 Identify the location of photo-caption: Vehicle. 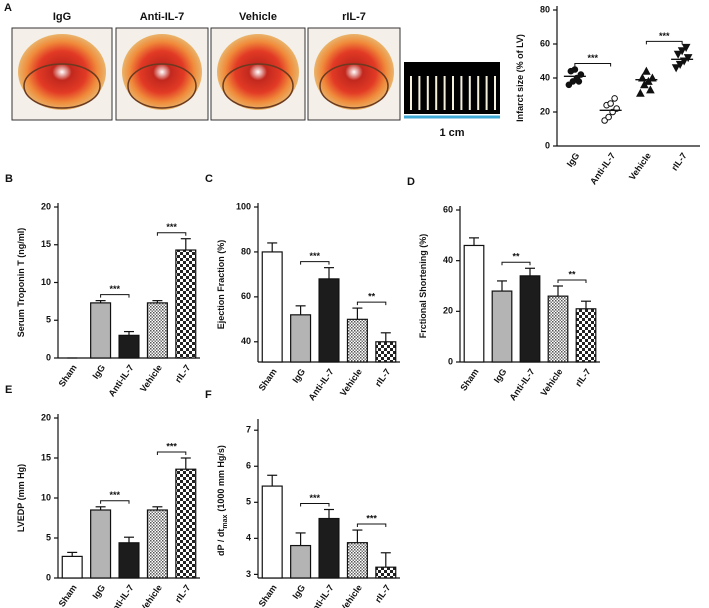
(258, 17).